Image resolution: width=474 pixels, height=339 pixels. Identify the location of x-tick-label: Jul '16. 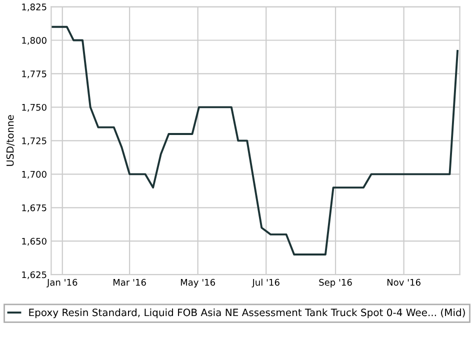
(266, 283).